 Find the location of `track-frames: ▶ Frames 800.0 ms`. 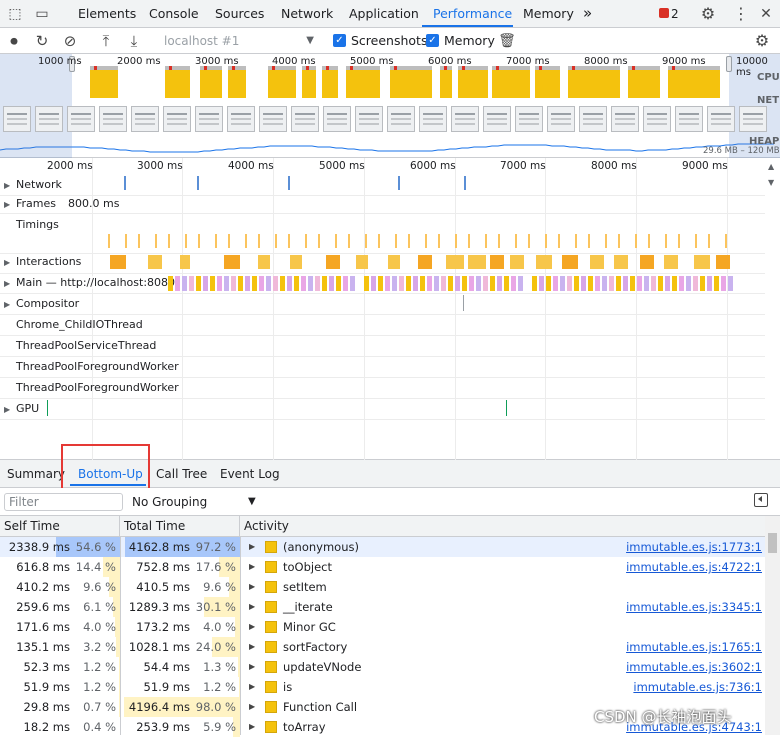

track-frames: ▶ Frames 800.0 ms is located at coordinates (382, 205).